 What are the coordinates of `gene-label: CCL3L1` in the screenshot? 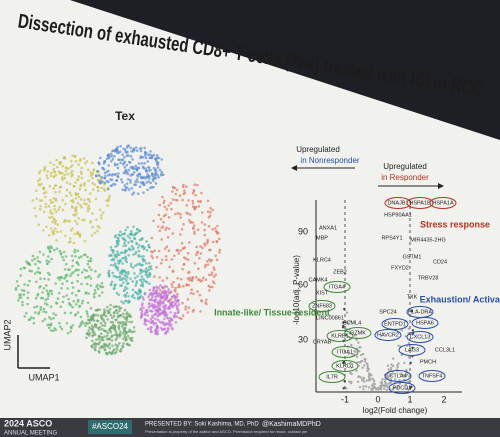 It's located at (445, 350).